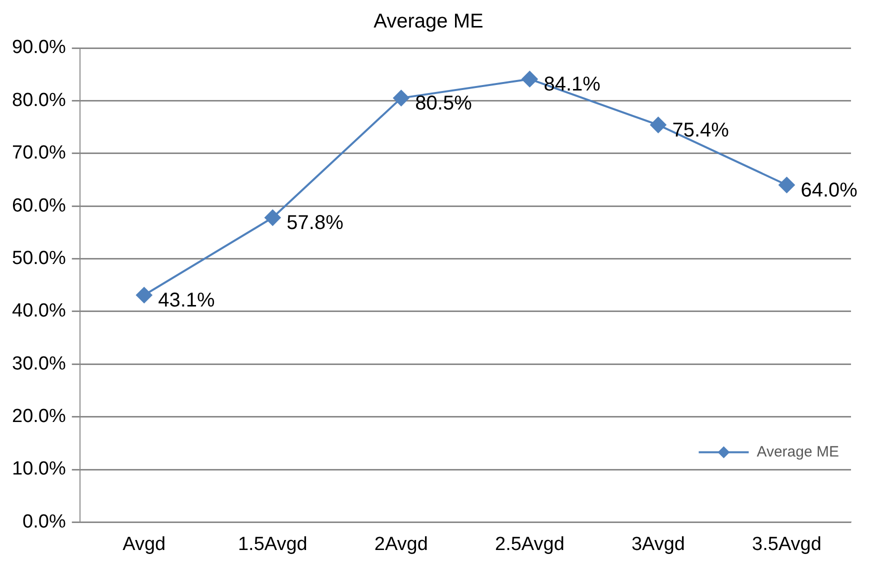 The width and height of the screenshot is (891, 563). I want to click on y-tick-label: 40.0%, so click(39, 311).